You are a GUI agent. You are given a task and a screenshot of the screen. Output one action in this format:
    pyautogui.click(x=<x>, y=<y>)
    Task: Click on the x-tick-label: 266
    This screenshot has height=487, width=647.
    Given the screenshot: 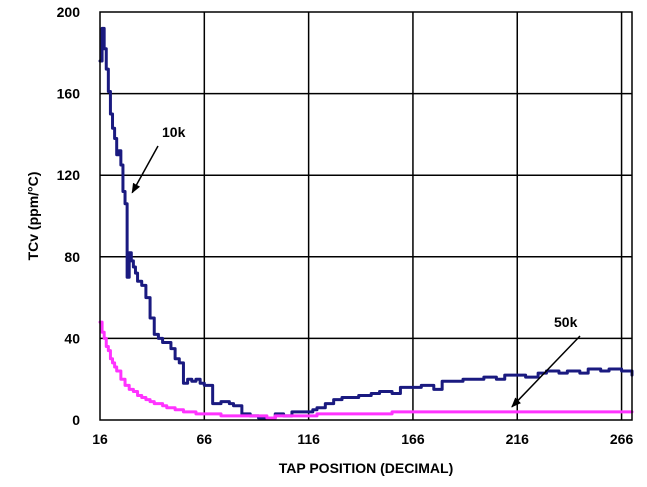 What is the action you would take?
    pyautogui.click(x=622, y=439)
    